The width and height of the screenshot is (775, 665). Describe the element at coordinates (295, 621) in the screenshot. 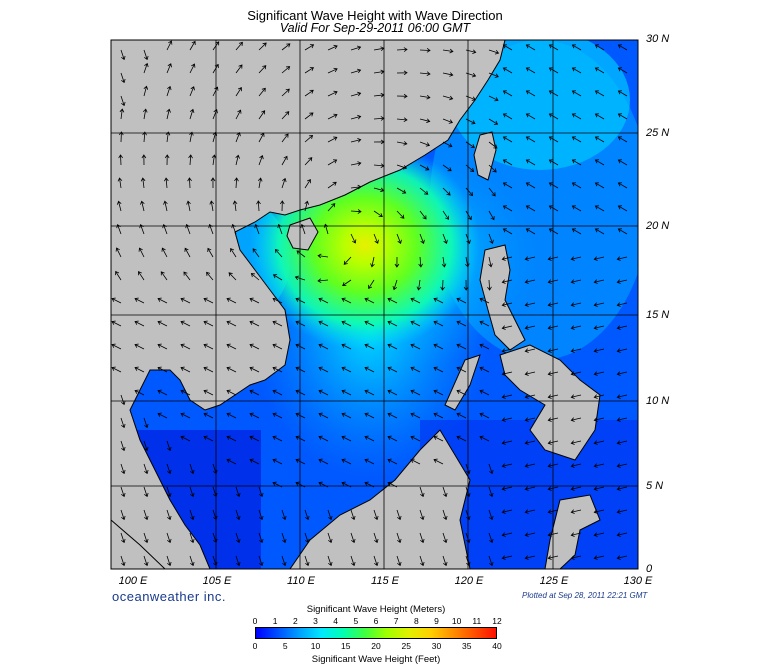

I see `colorbar-meters-tick: 2` at that location.